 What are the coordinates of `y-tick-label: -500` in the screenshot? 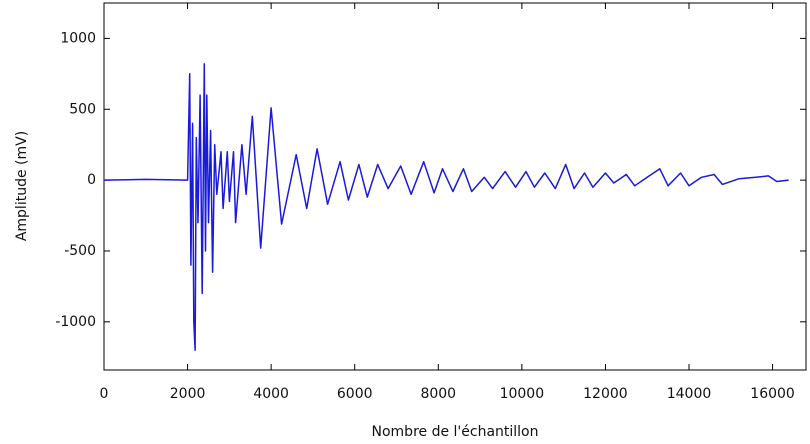 It's located at (80, 251).